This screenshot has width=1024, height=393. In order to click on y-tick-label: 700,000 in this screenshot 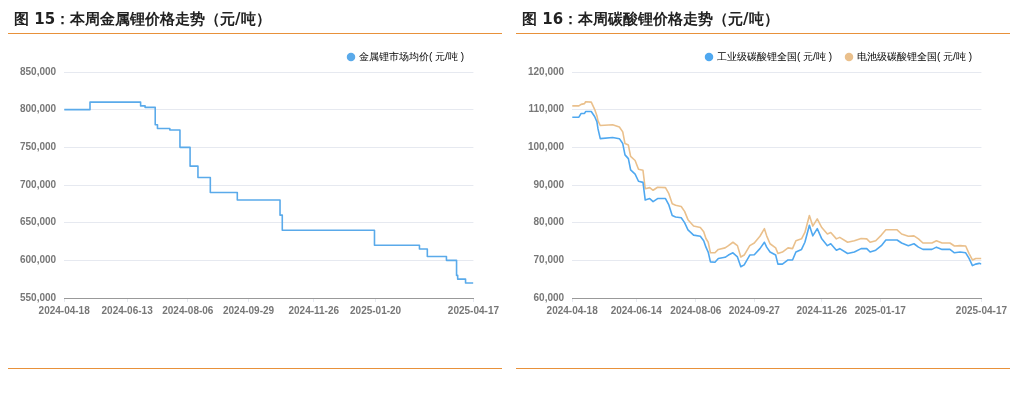, I will do `click(38, 184)`.